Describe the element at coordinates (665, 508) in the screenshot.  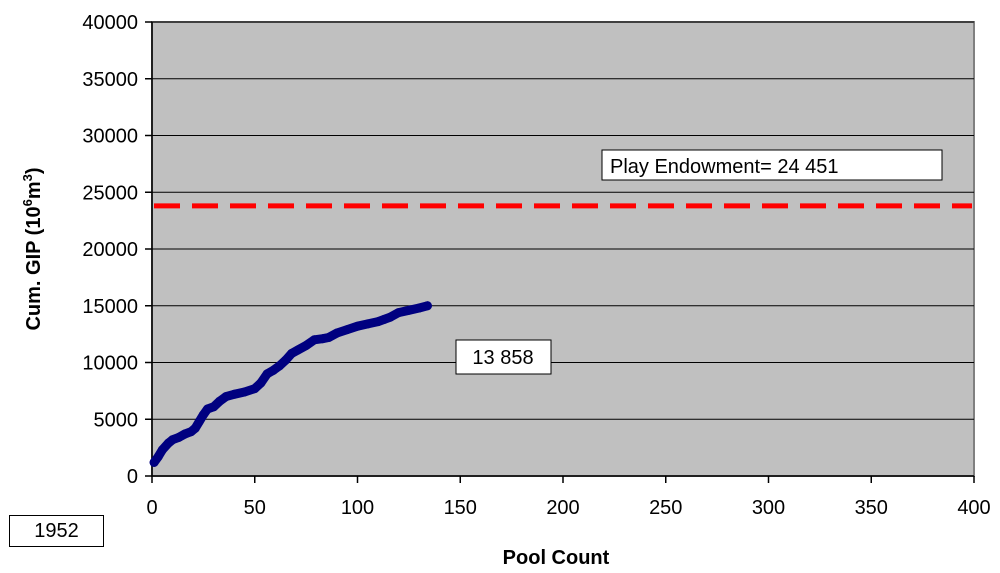
I see `x-tick-label-250: 250` at that location.